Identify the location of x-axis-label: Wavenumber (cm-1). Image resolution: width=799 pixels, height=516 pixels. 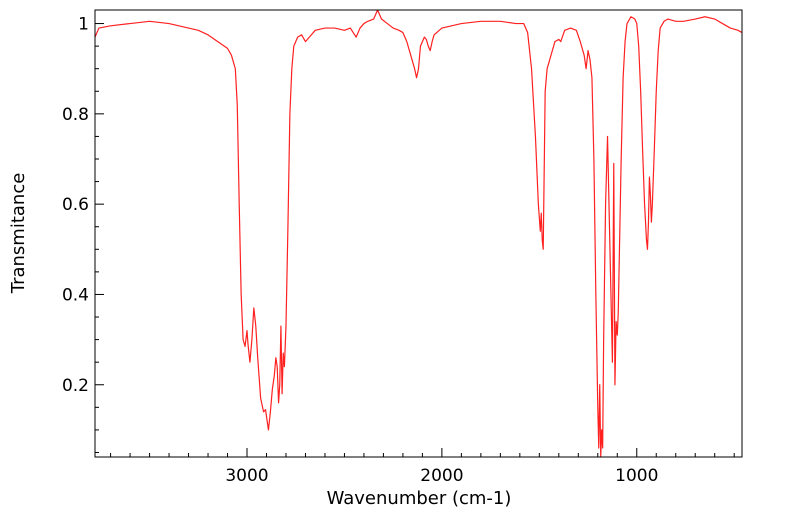
(419, 498).